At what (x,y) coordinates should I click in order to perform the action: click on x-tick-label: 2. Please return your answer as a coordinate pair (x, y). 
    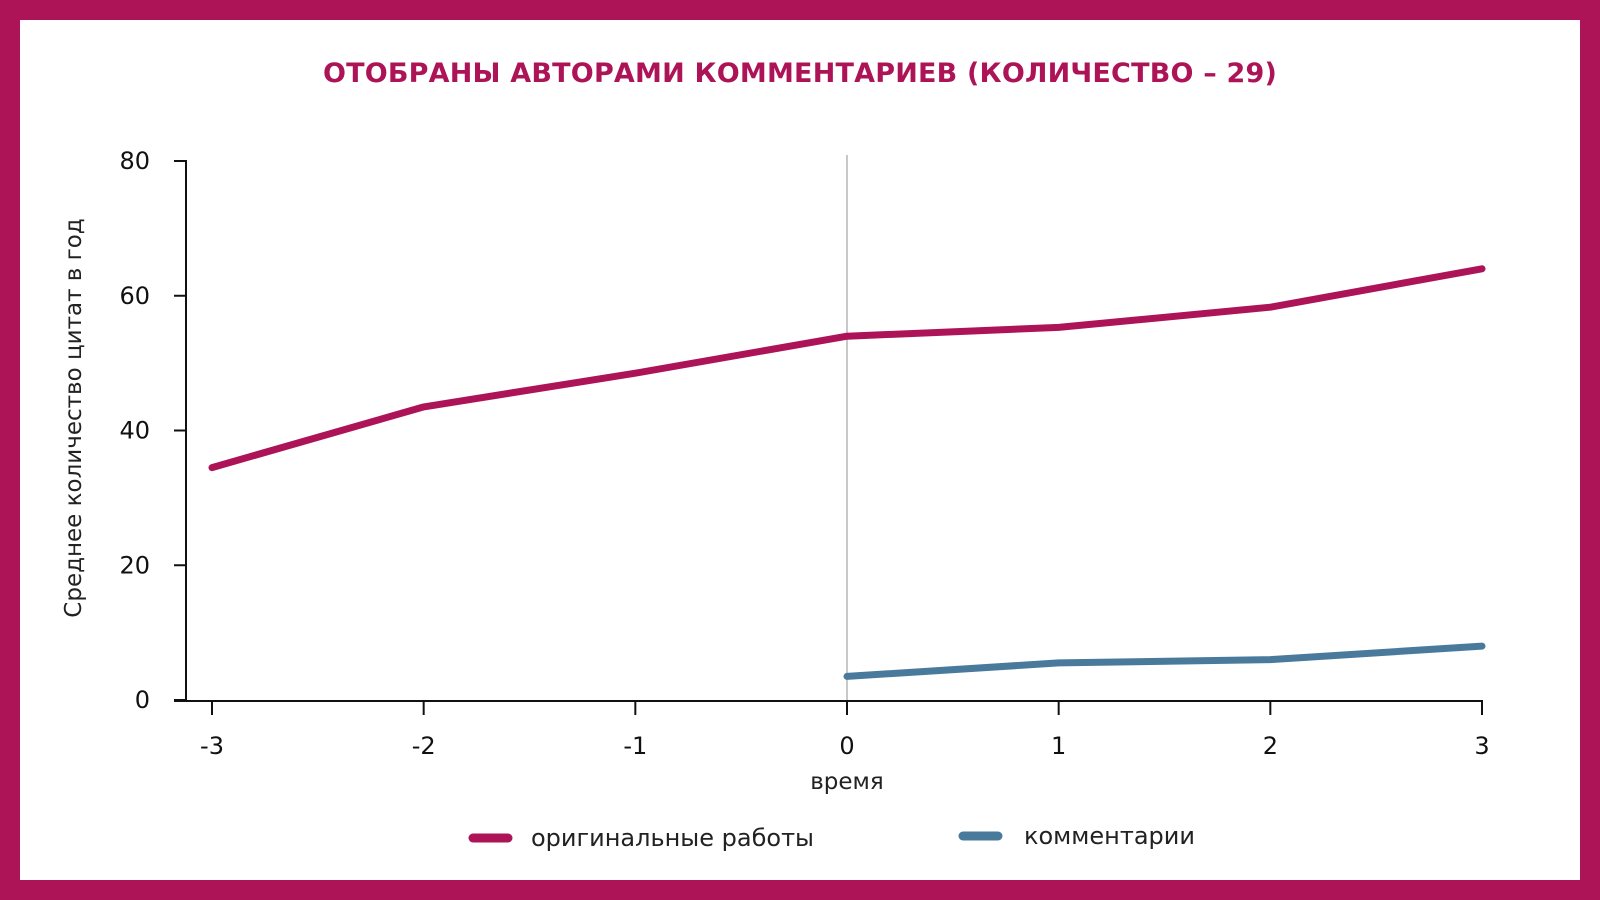
    Looking at the image, I should click on (1270, 746).